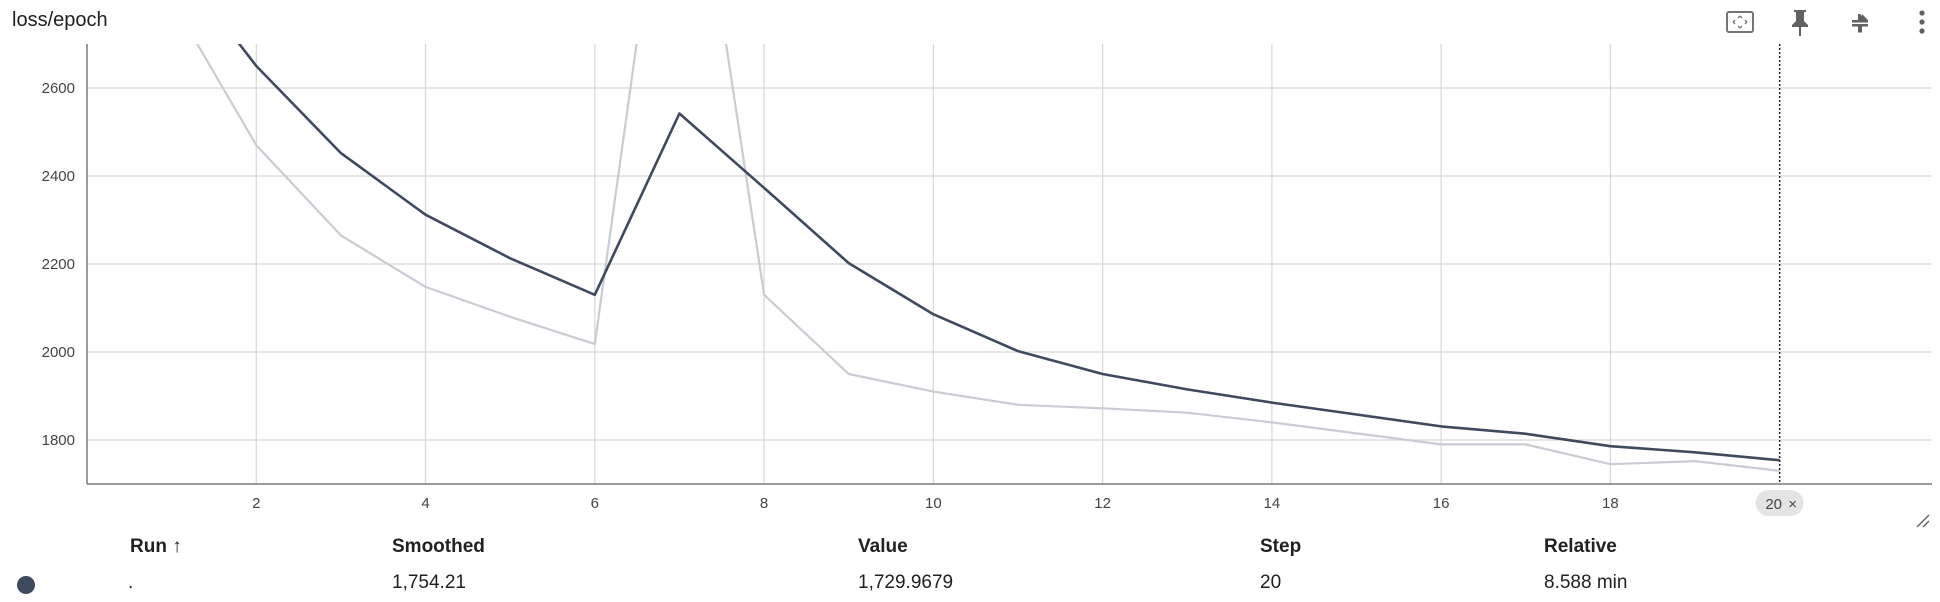  I want to click on x-tick-label: 10, so click(933, 503).